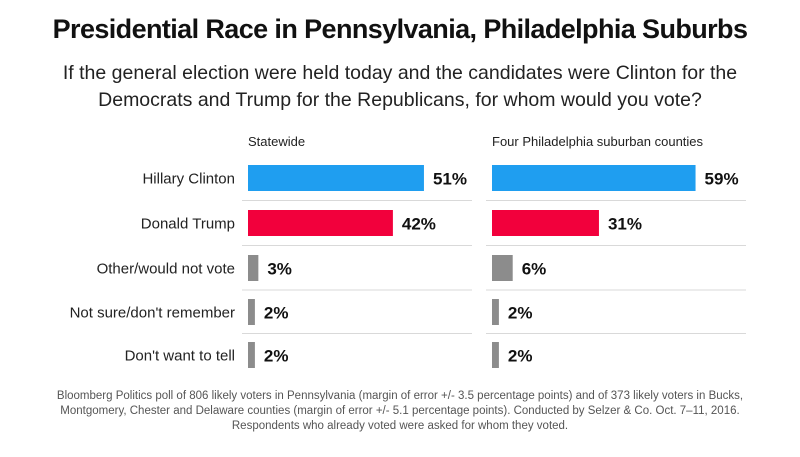 The image size is (800, 457). I want to click on category-label: Other/would not vote, so click(166, 269).